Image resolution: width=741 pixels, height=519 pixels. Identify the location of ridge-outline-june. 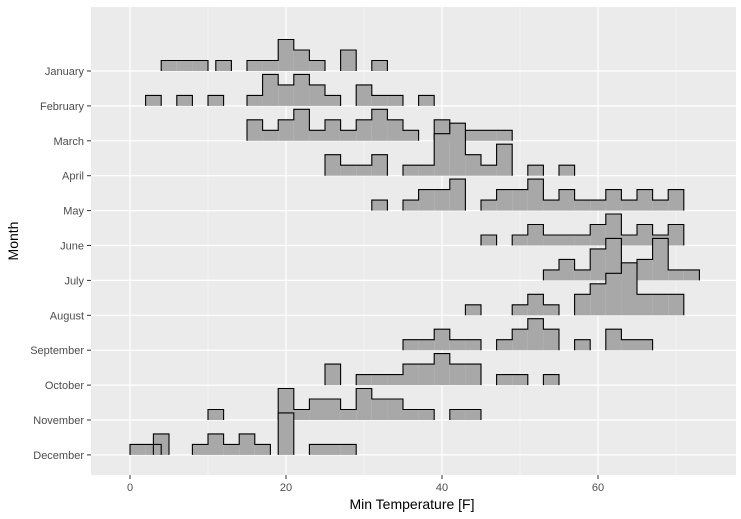
(582, 229).